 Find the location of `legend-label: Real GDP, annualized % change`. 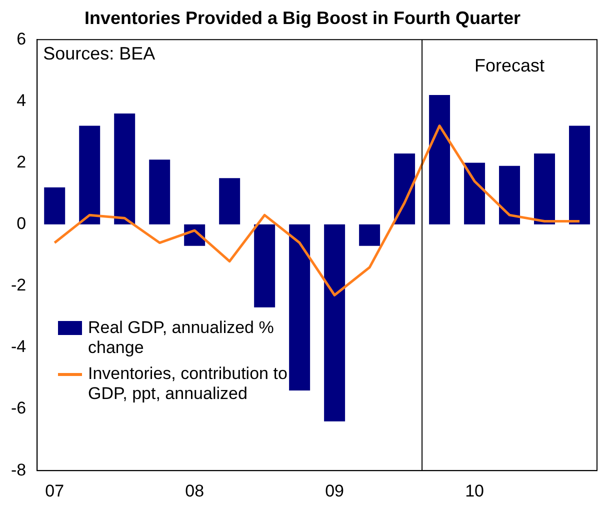

legend-label: Real GDP, annualized % change is located at coordinates (181, 338).